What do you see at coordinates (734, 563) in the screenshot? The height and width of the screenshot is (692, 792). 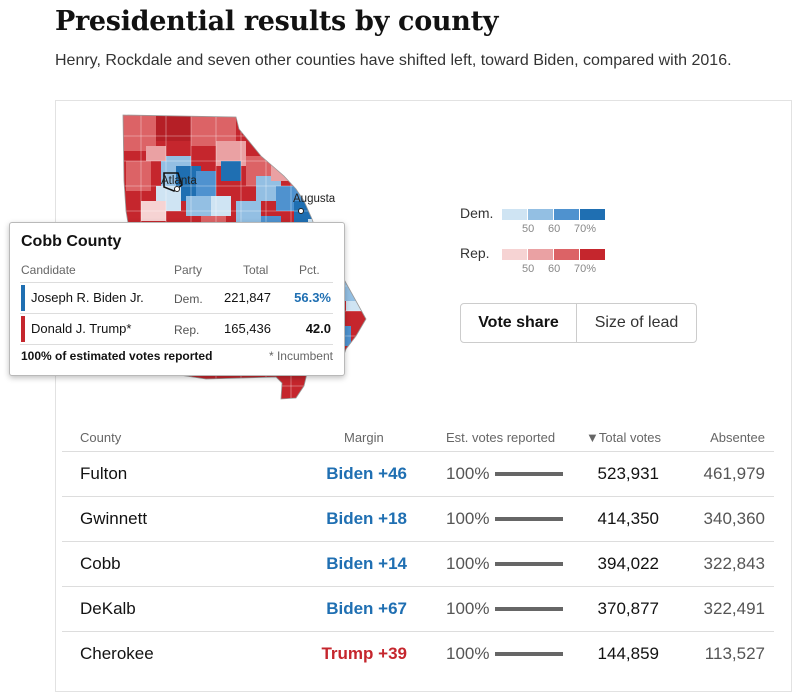 I see `absentee-votes: 322,843` at bounding box center [734, 563].